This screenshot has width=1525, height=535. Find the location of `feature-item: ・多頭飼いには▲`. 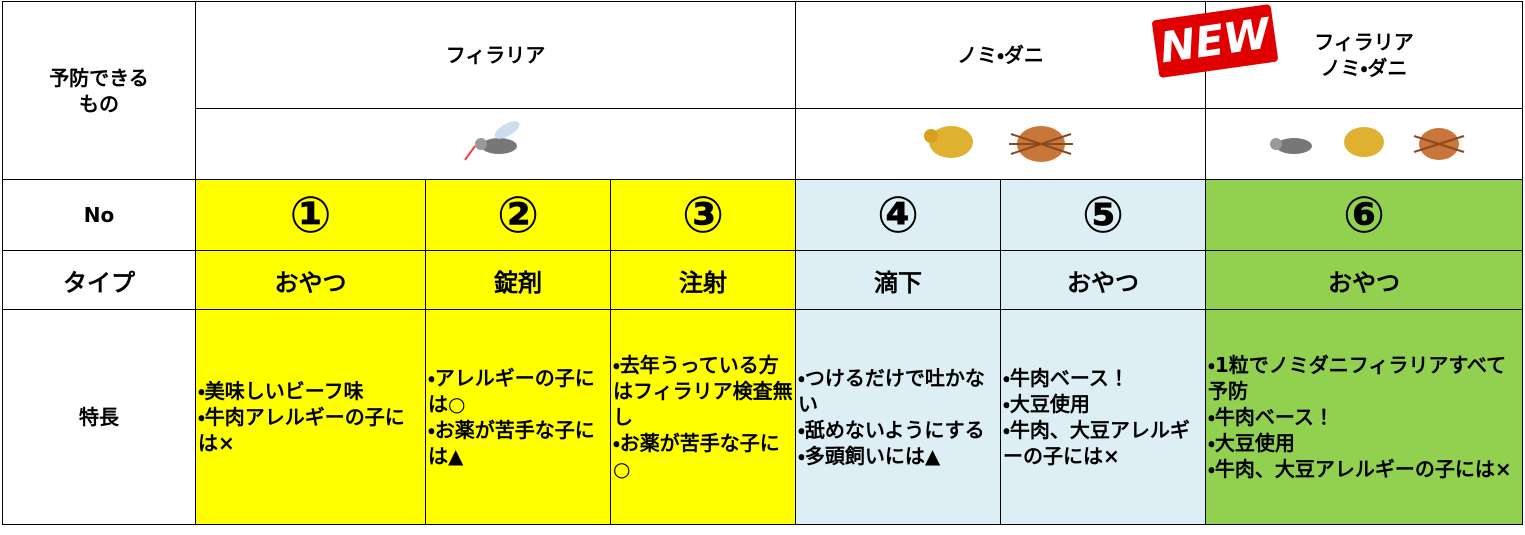

feature-item: ・多頭飼いには▲ is located at coordinates (869, 456).